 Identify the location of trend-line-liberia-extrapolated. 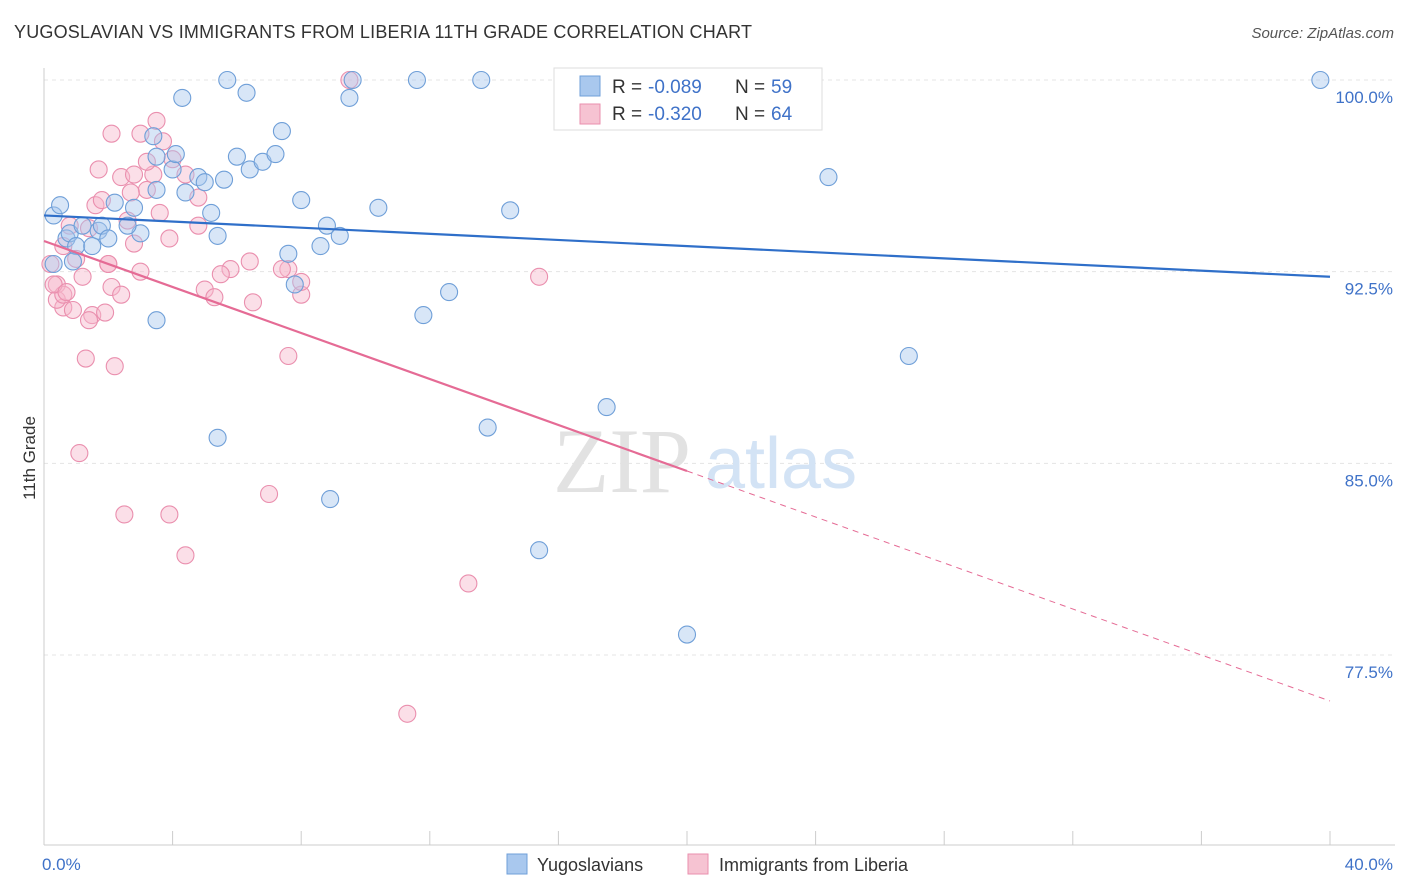
(1008, 586).